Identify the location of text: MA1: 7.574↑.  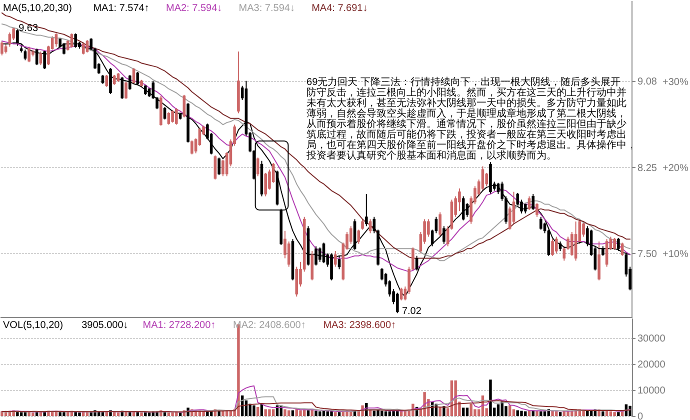
(121, 8).